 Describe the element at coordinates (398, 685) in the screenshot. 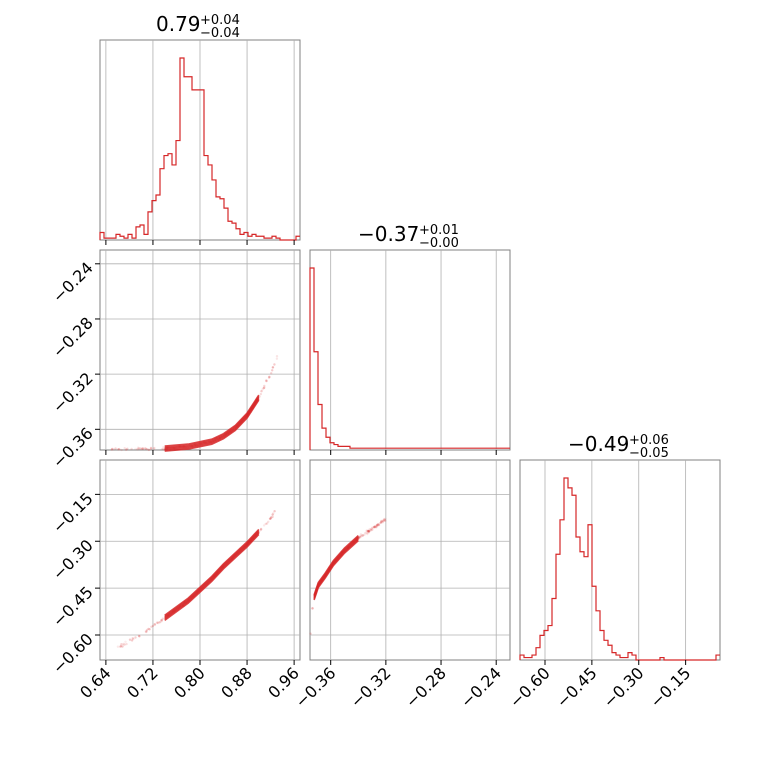

I see `x-ticks: −0.36 −0.32 −0.28 −0.24` at that location.